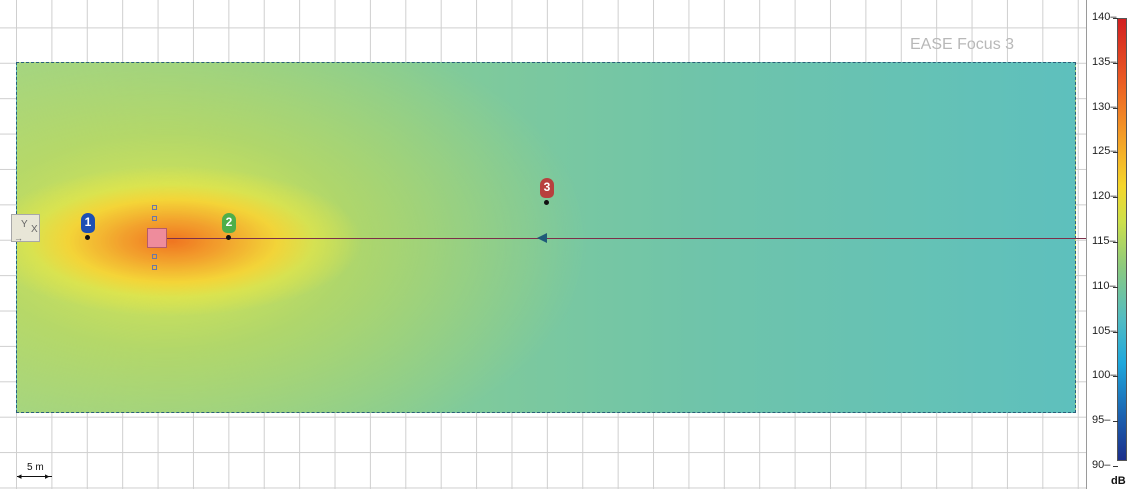  I want to click on db-colorbar, so click(1122, 239).